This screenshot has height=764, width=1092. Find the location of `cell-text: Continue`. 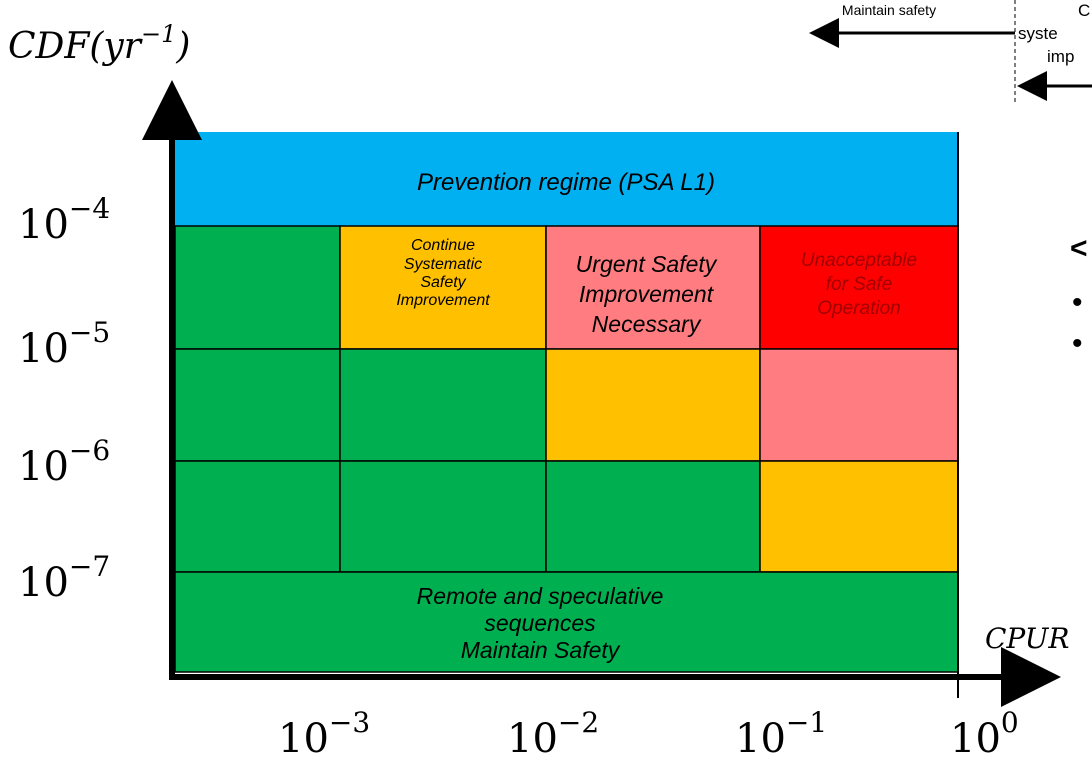

cell-text: Continue is located at coordinates (443, 245).